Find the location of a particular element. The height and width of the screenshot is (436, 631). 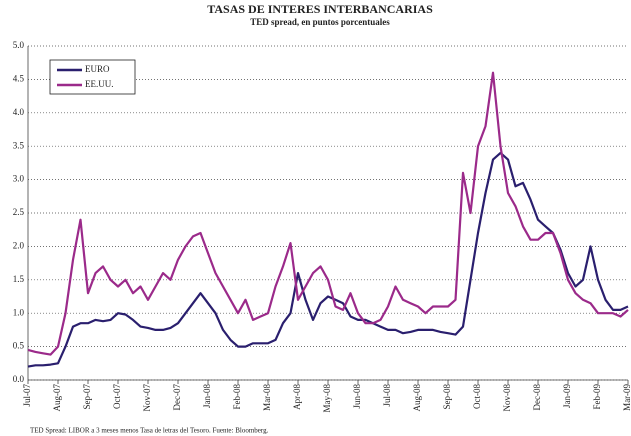

x-tick-label: Nov-08 is located at coordinates (507, 398).